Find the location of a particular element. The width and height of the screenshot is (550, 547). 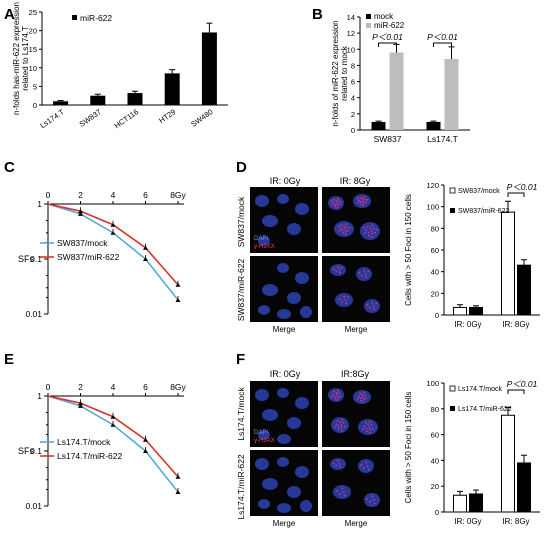

chart-f-legend-swatch is located at coordinates (452, 408).